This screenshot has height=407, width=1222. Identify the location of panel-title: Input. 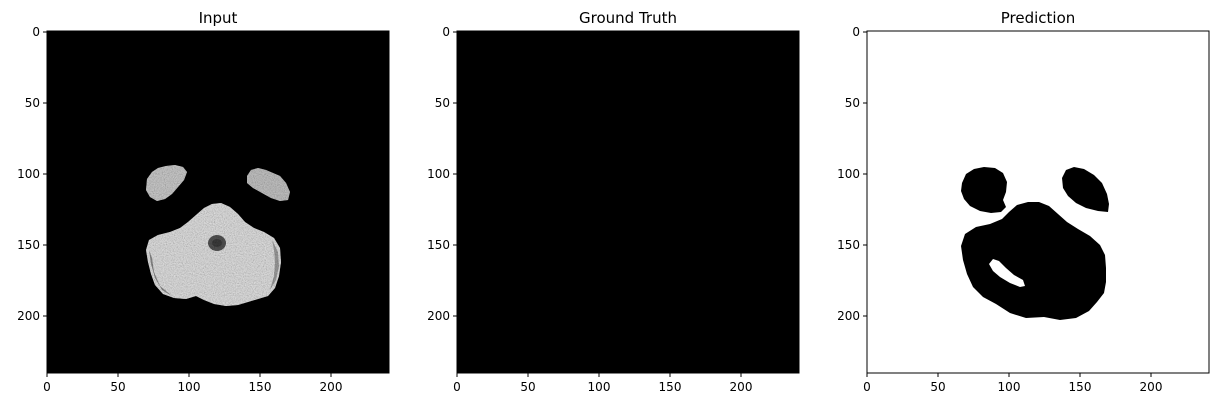
(218, 18).